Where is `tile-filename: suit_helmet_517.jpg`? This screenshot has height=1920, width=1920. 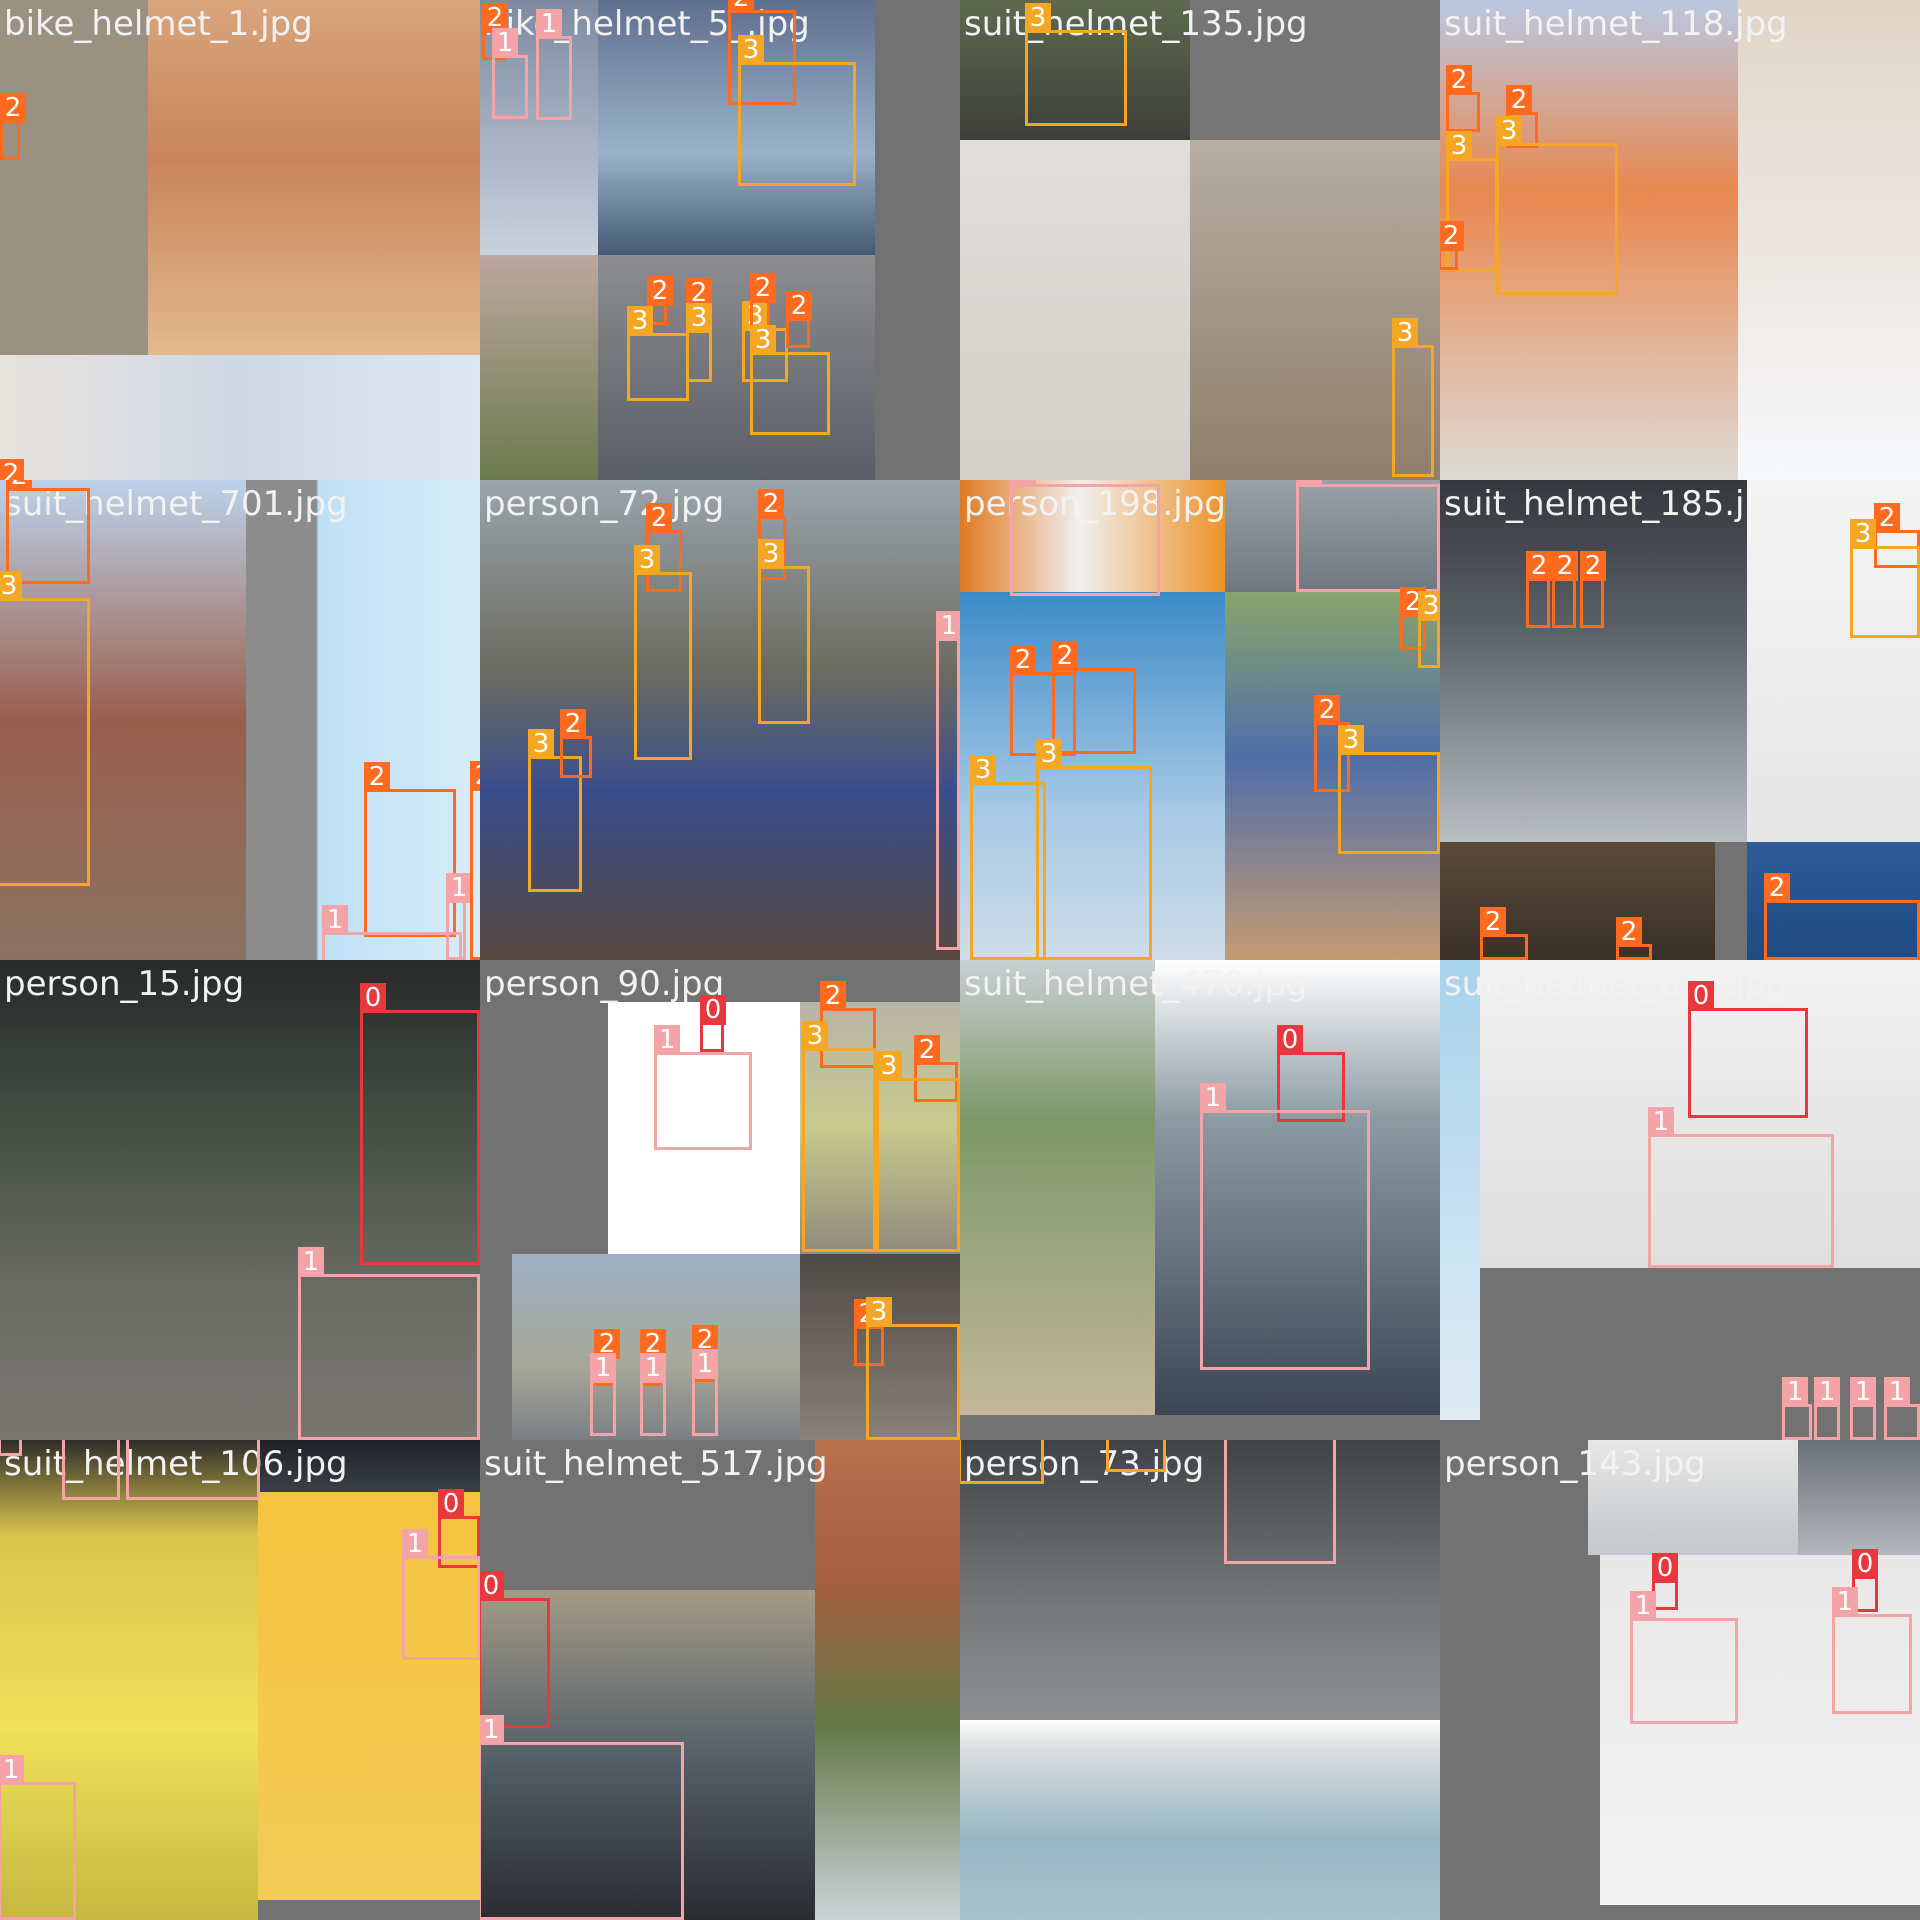 tile-filename: suit_helmet_517.jpg is located at coordinates (656, 1464).